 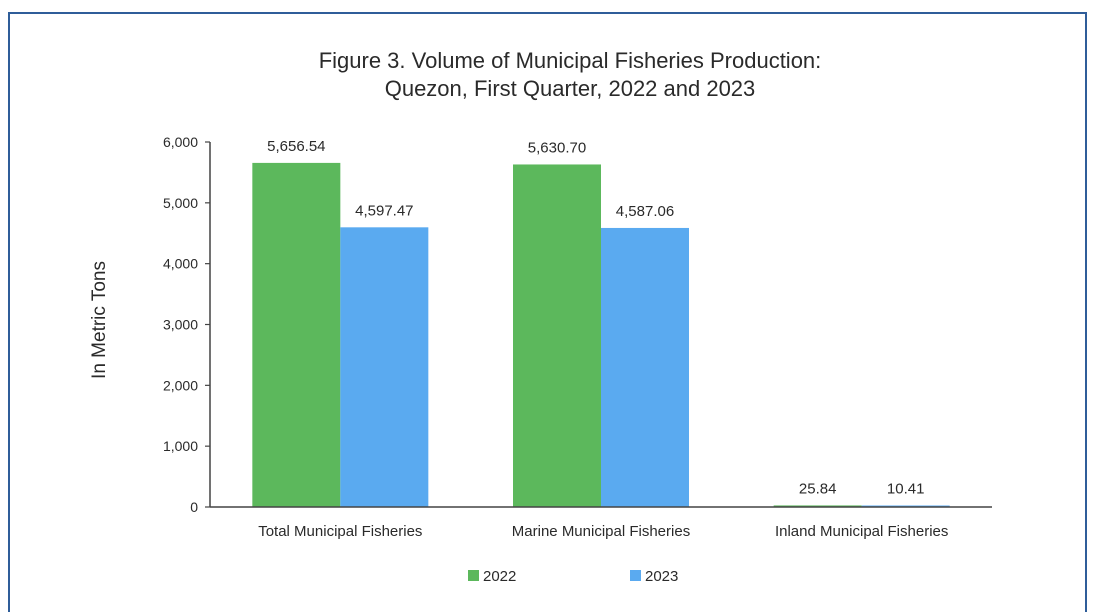 I want to click on data-label: 4,587.06, so click(x=645, y=211).